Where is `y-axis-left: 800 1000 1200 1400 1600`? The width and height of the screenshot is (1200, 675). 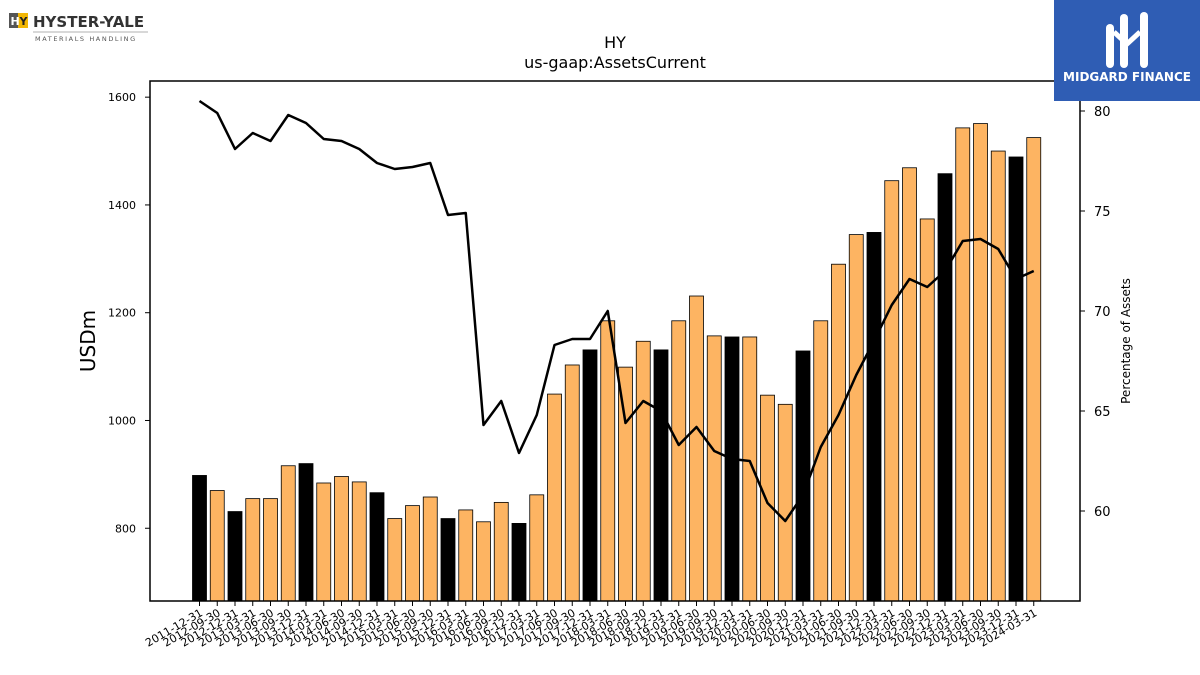 y-axis-left: 800 1000 1200 1400 1600 is located at coordinates (129, 313).